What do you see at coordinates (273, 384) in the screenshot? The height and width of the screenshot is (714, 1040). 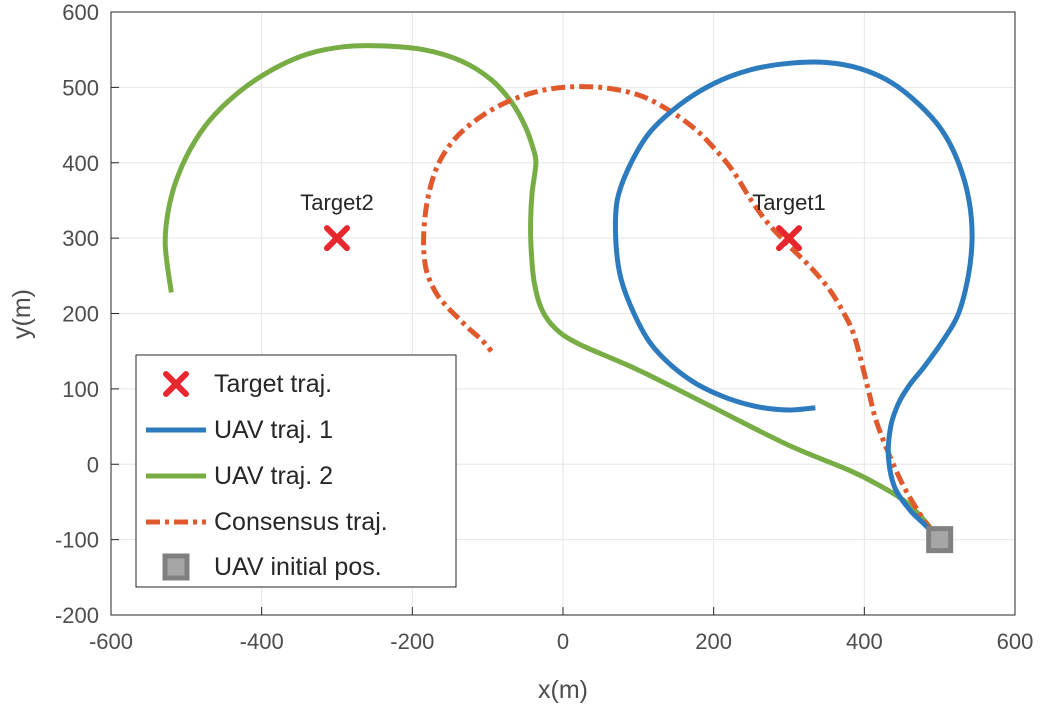 I see `legend-label-target: Target traj.` at bounding box center [273, 384].